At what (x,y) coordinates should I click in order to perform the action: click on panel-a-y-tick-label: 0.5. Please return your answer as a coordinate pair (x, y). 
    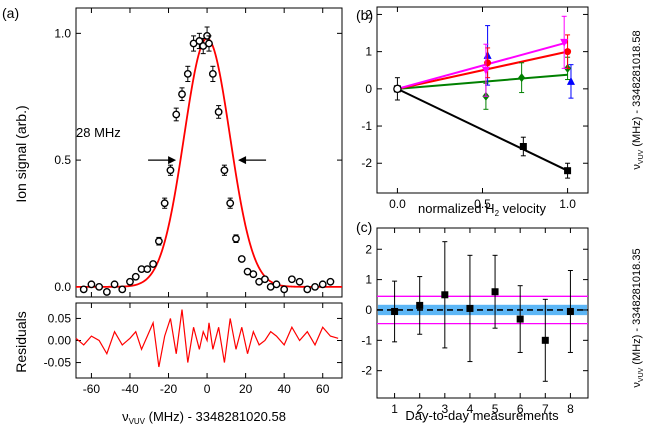
    Looking at the image, I should click on (62, 160).